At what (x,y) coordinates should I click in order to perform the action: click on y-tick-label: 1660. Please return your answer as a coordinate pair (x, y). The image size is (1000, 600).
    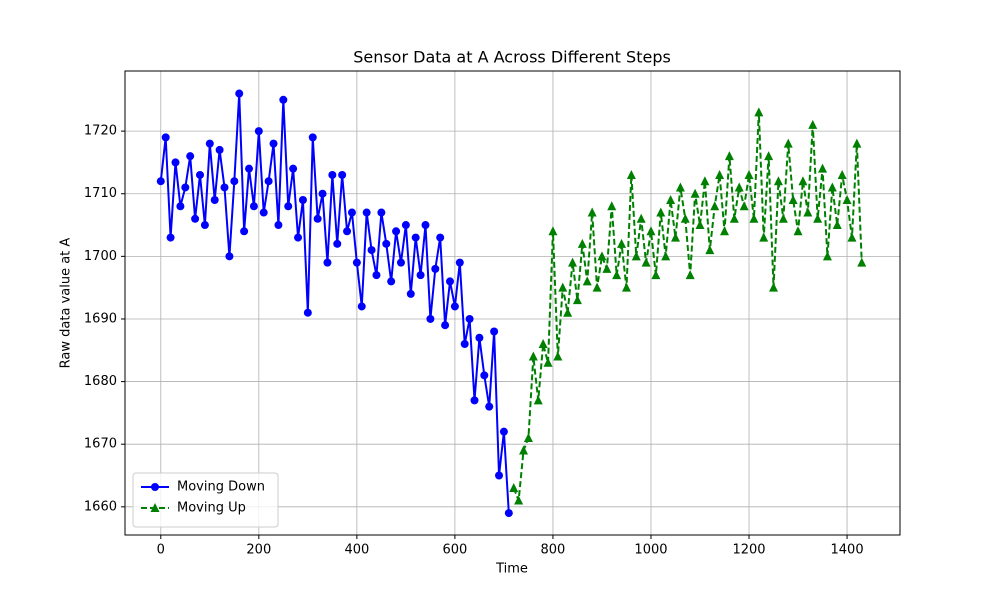
    Looking at the image, I should click on (100, 506).